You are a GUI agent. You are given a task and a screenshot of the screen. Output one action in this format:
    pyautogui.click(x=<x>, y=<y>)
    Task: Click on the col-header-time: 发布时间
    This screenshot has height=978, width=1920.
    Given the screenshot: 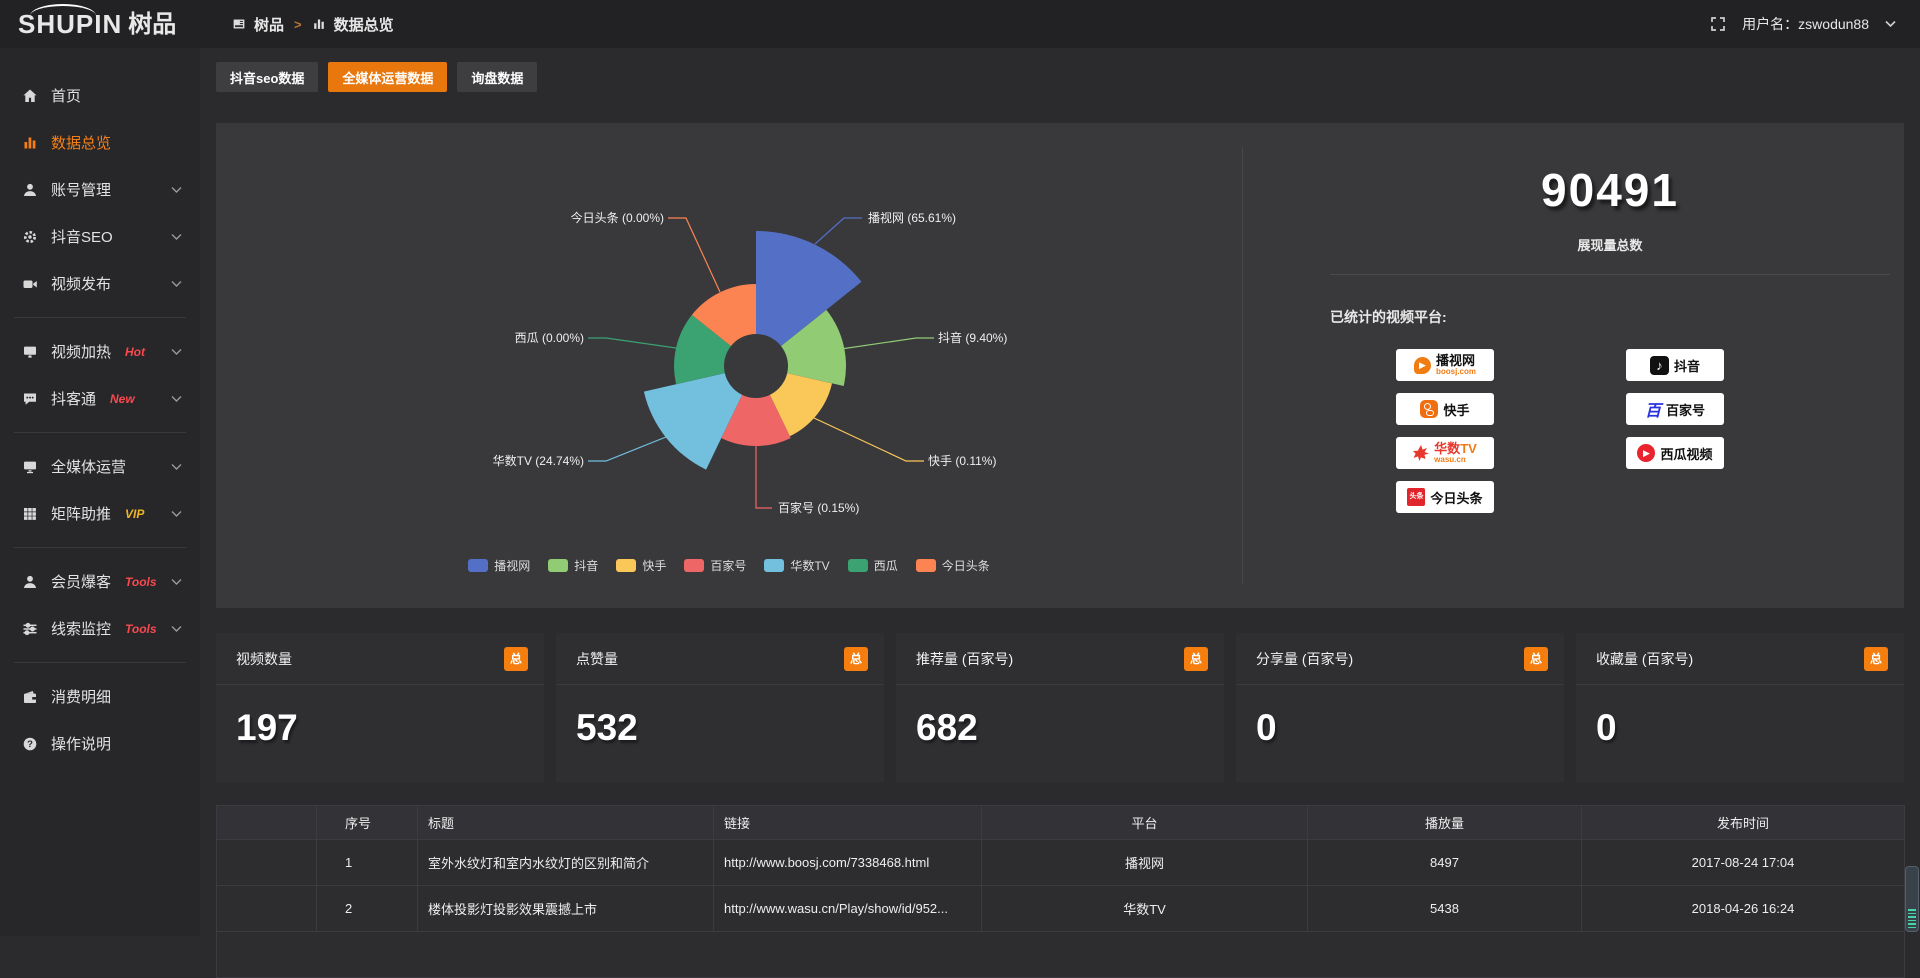 What is the action you would take?
    pyautogui.click(x=1743, y=823)
    